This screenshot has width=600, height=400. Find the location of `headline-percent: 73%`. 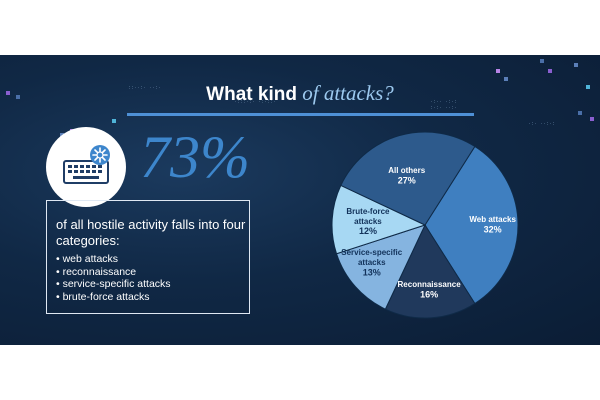

headline-percent: 73% is located at coordinates (195, 157).